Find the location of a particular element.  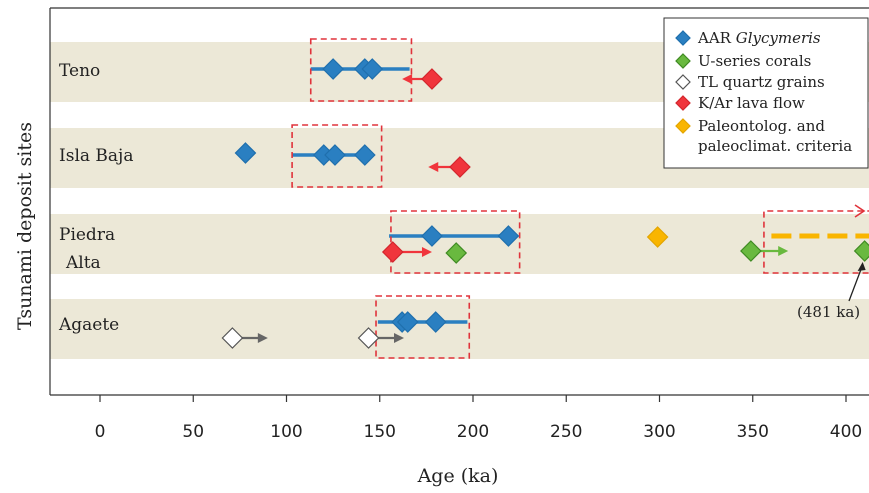

legend-marker-paleo is located at coordinates (683, 126).